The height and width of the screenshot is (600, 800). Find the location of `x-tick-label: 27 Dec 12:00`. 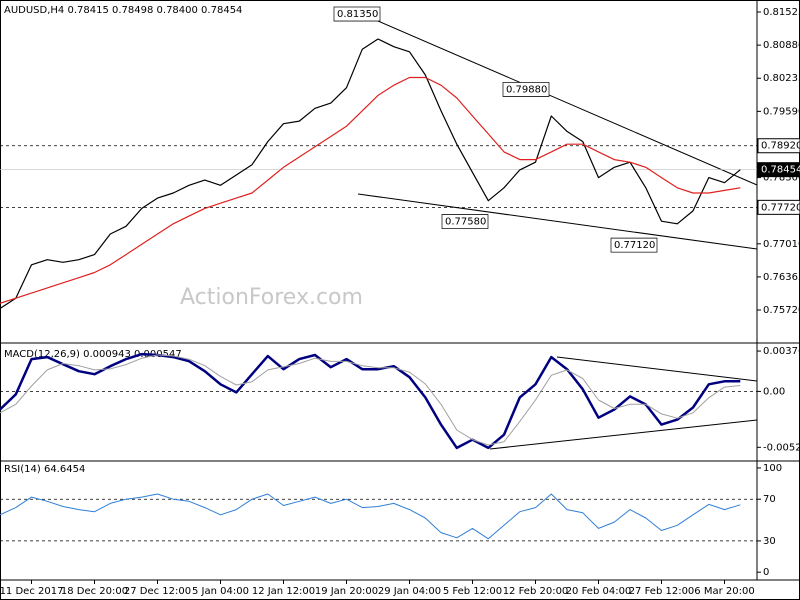

x-tick-label: 27 Dec 12:00 is located at coordinates (157, 591).